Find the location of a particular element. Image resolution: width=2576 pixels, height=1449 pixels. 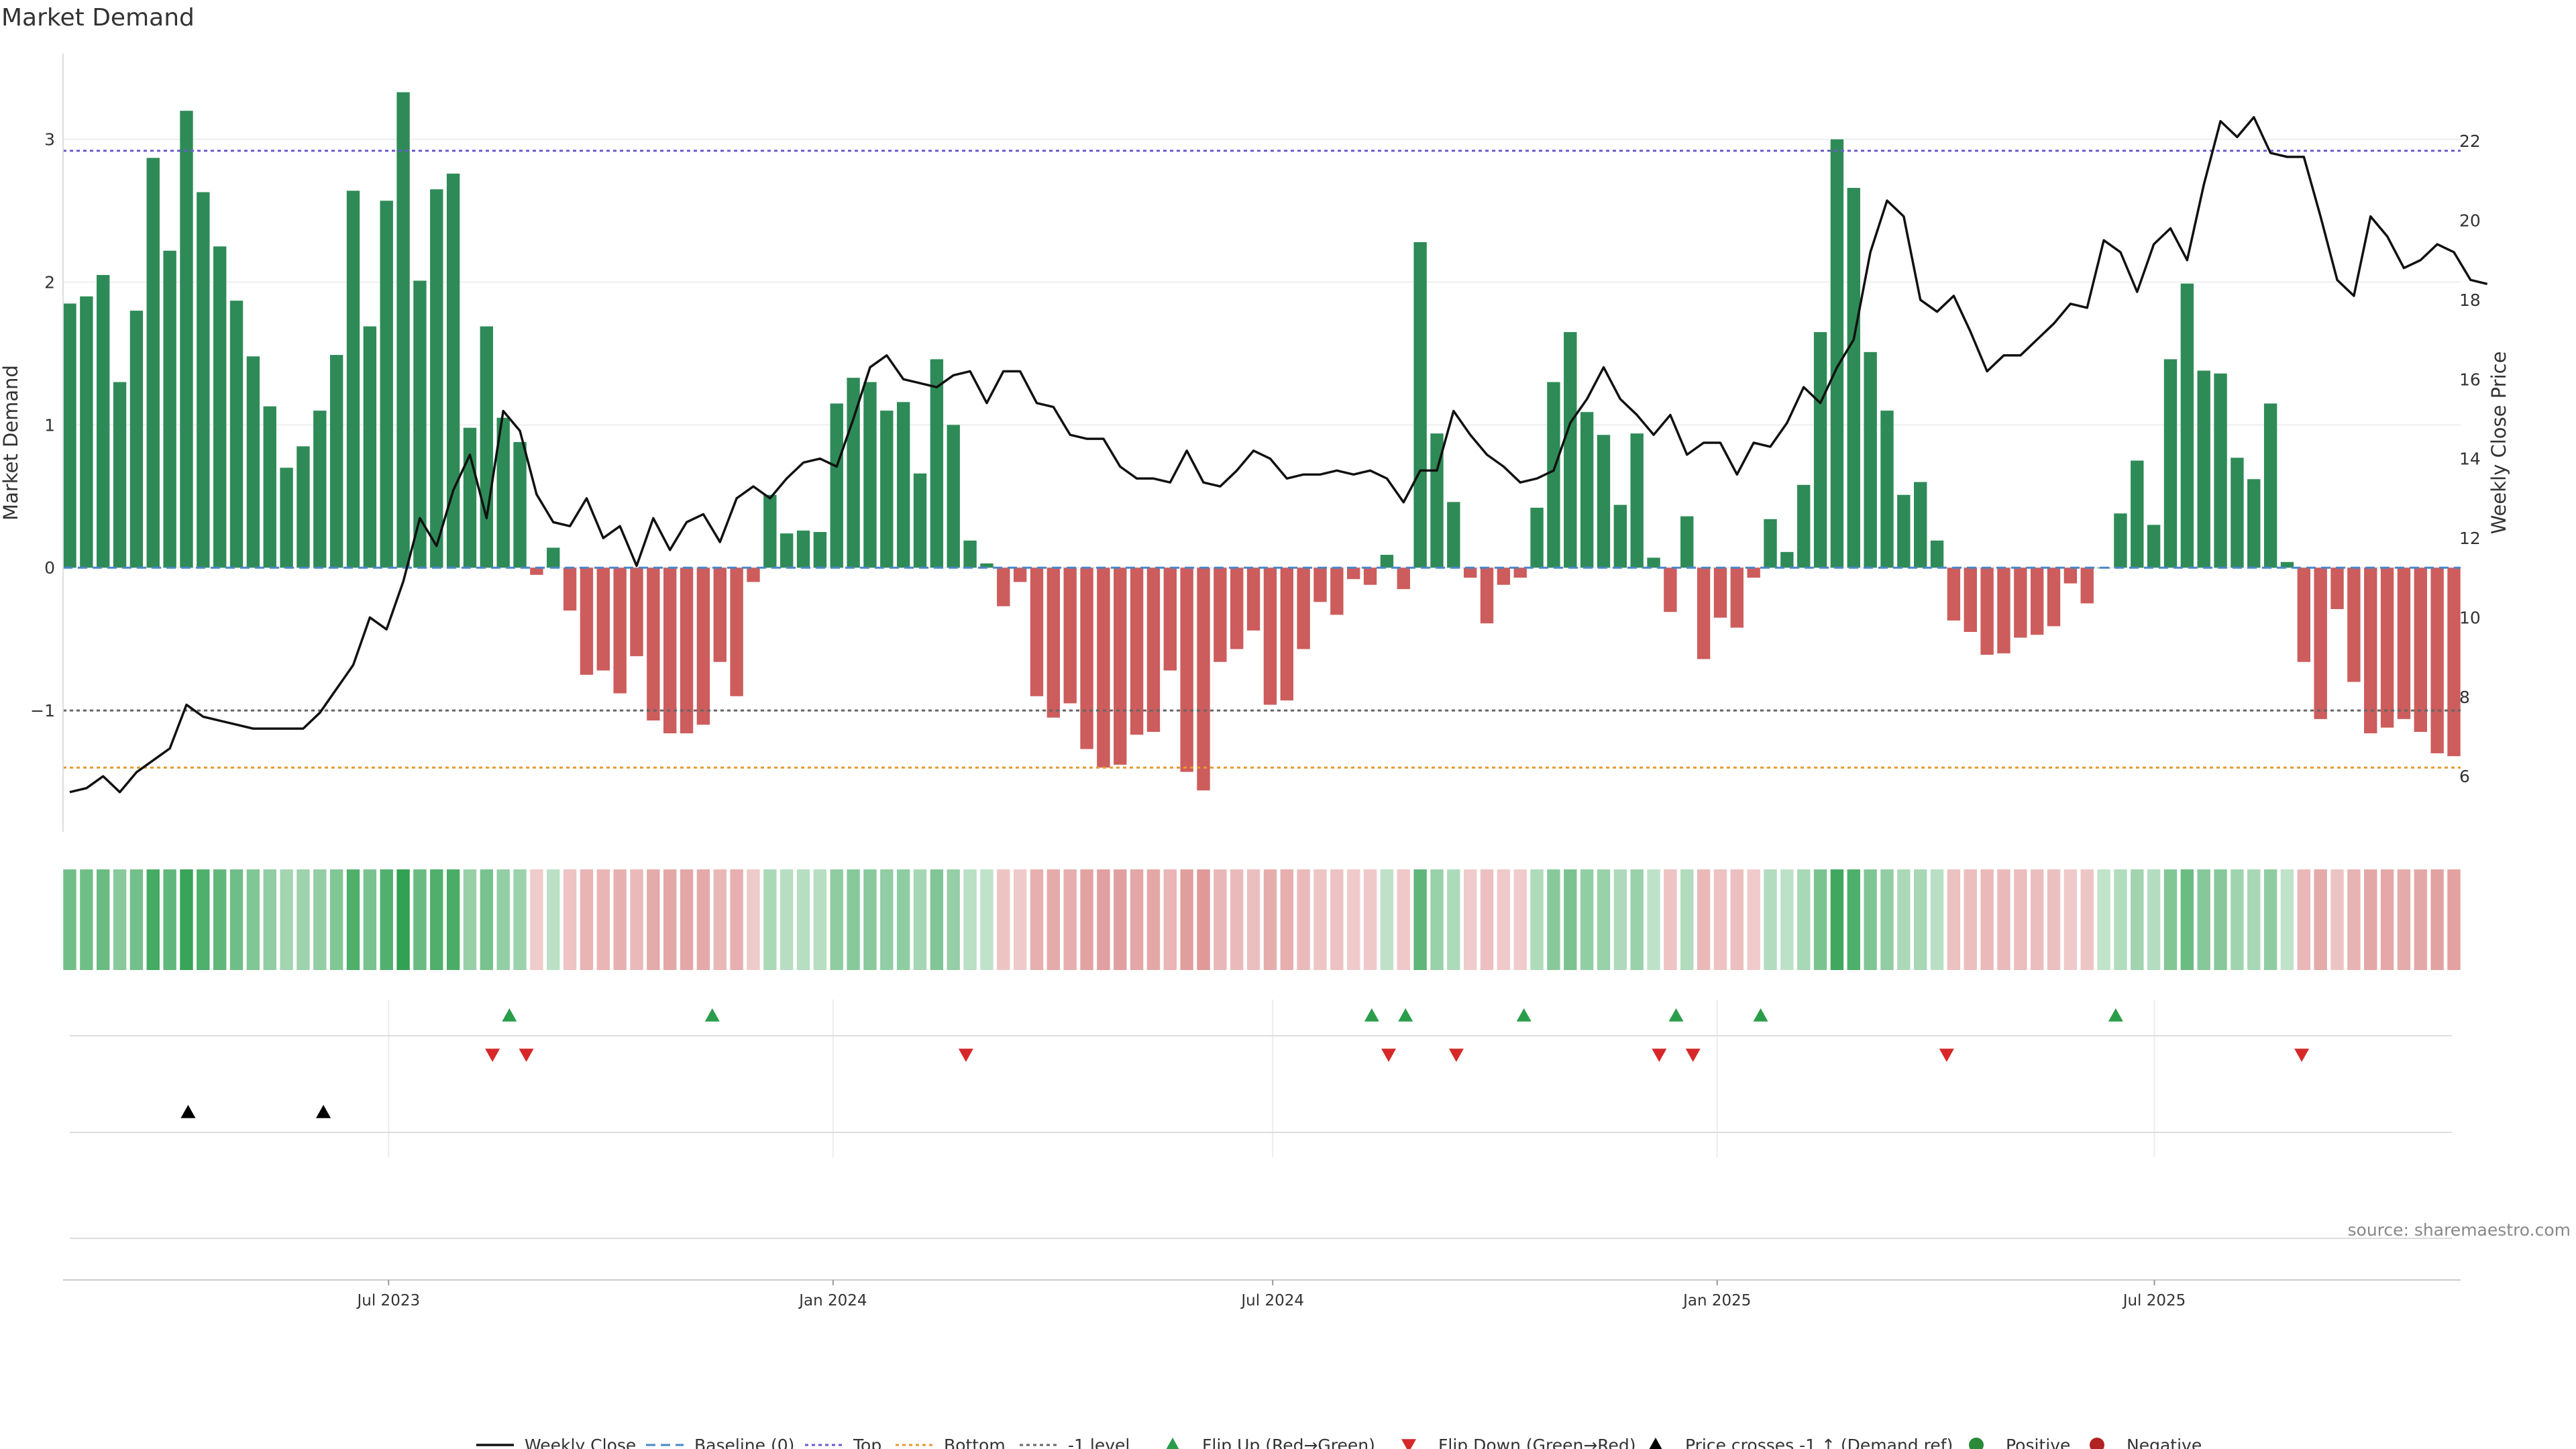

y-tick-label-right: 16 is located at coordinates (2470, 379).